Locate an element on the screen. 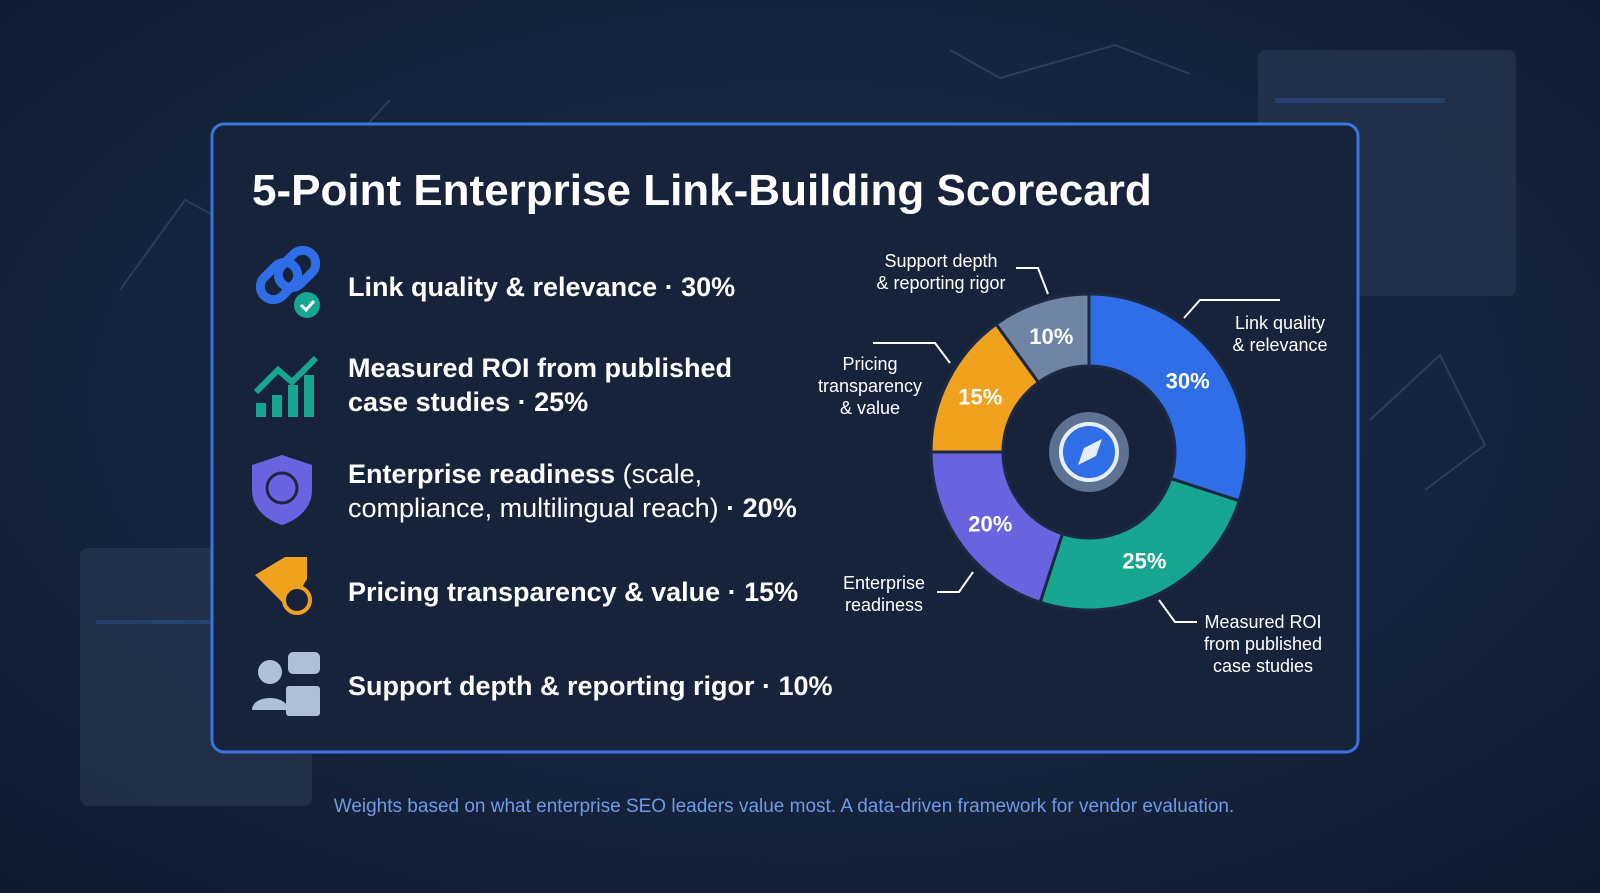 The width and height of the screenshot is (1600, 893). value-label: 30% is located at coordinates (1188, 380).